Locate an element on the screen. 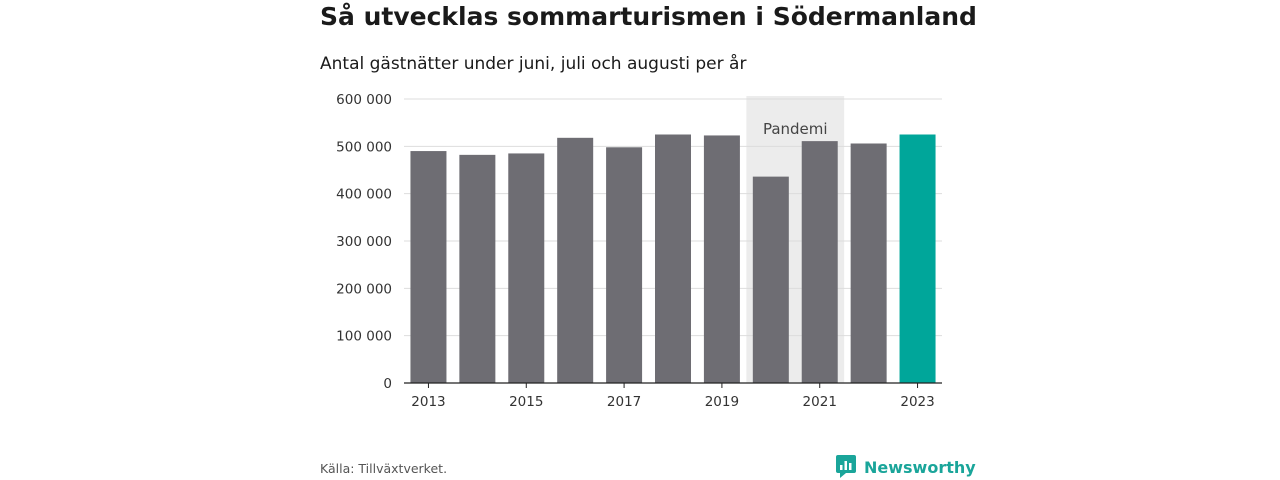 The height and width of the screenshot is (480, 1280). brand-name: Newsworthy is located at coordinates (920, 467).